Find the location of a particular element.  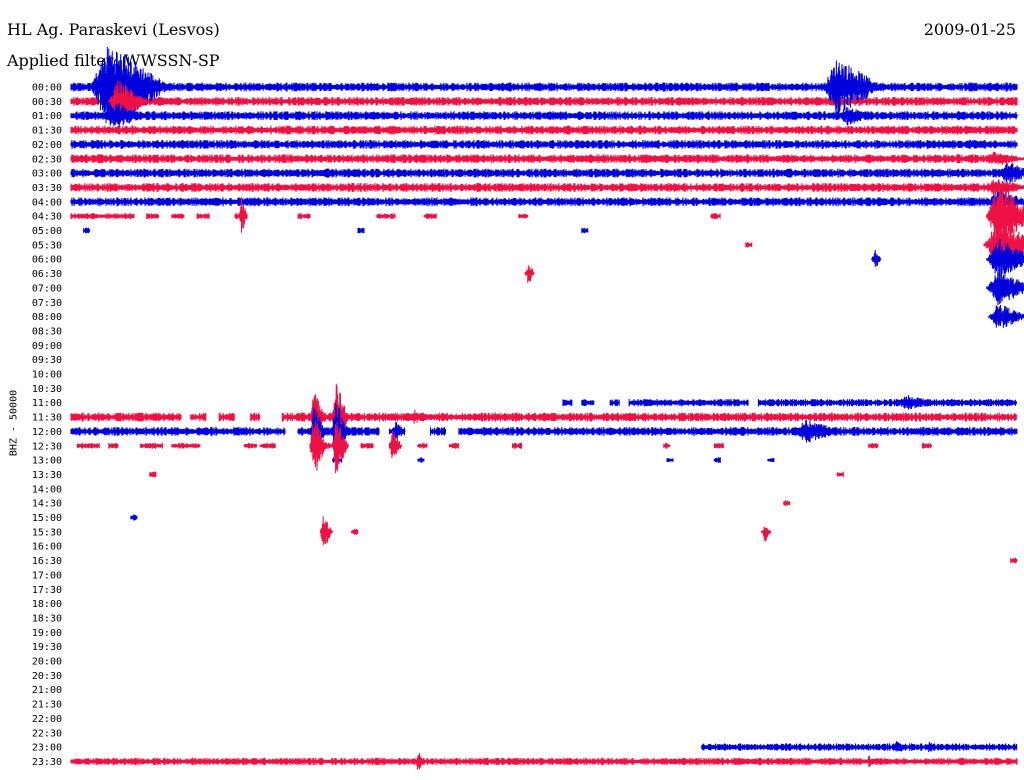

row-time-label: 23:30 is located at coordinates (47, 762).